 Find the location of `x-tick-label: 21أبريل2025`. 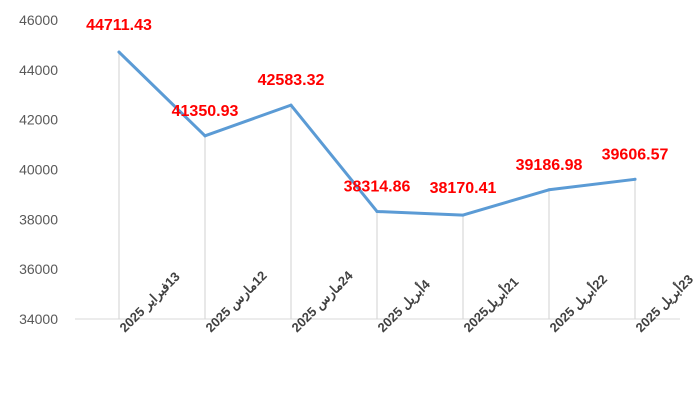

x-tick-label: 21أبريل2025 is located at coordinates (491, 304).